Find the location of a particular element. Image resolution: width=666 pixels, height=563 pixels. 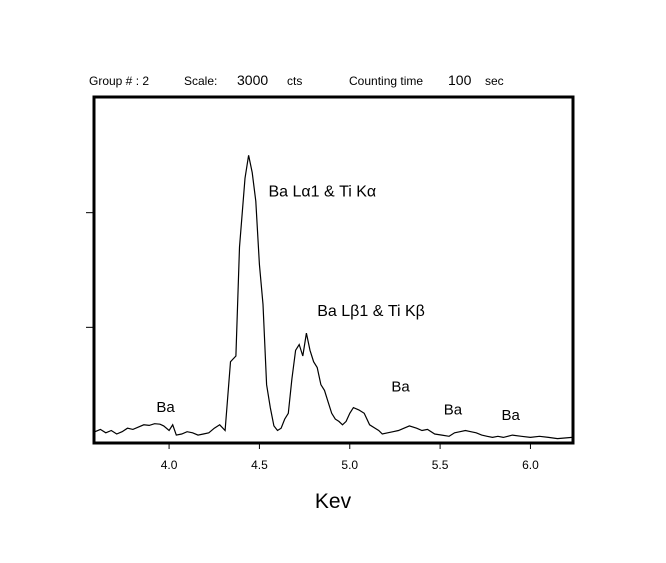

peak-annotation-1: Ba Lβ1 & Ti Kβ is located at coordinates (371, 311).